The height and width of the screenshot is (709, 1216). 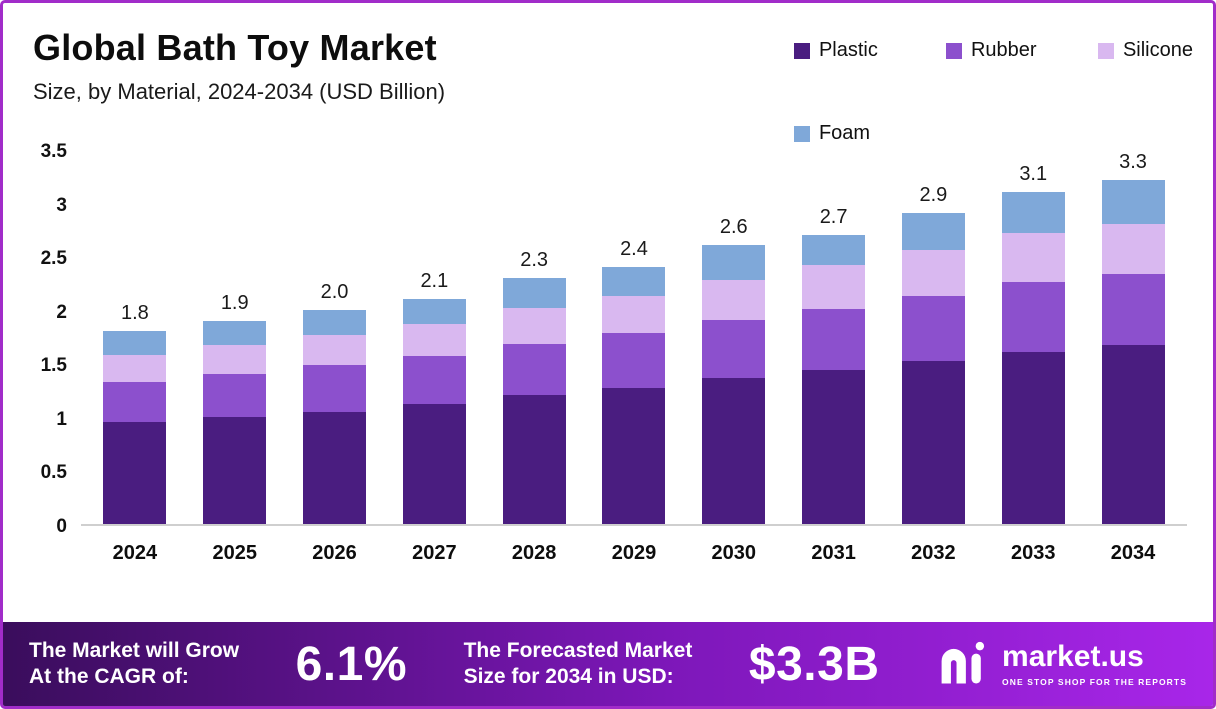 I want to click on bar-total-label: 2.1, so click(x=434, y=281).